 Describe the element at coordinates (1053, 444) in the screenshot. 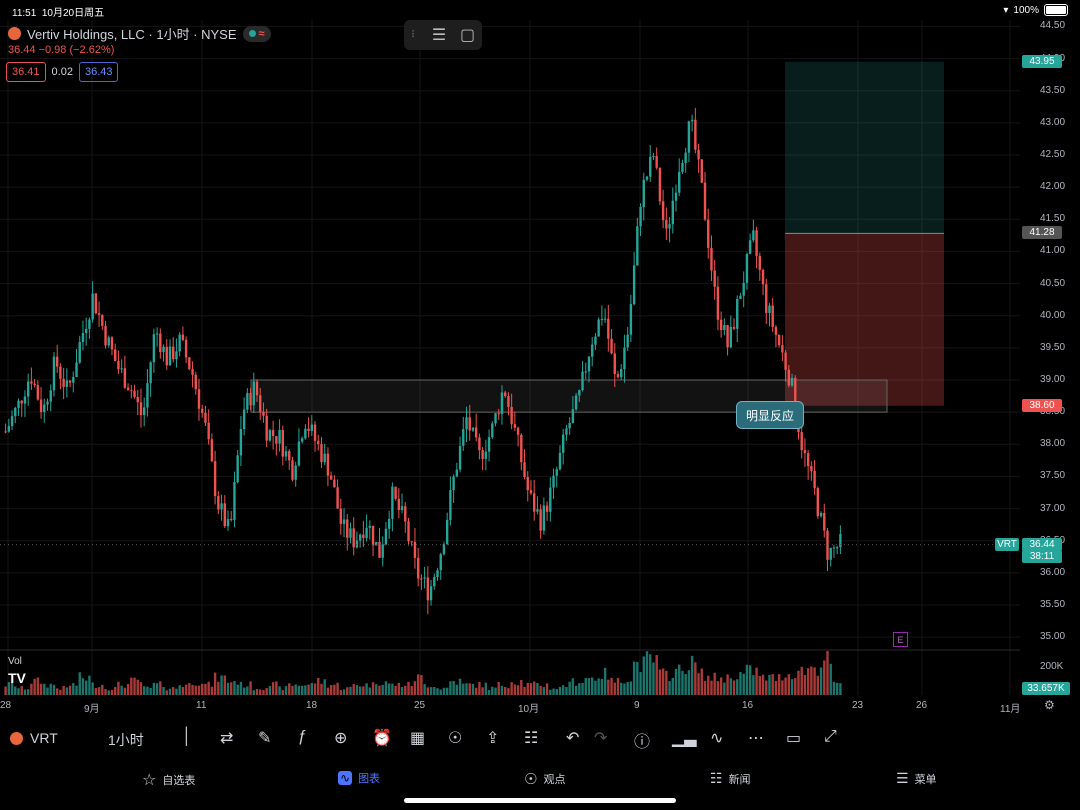

I see `y-tick-label: 38.00` at that location.